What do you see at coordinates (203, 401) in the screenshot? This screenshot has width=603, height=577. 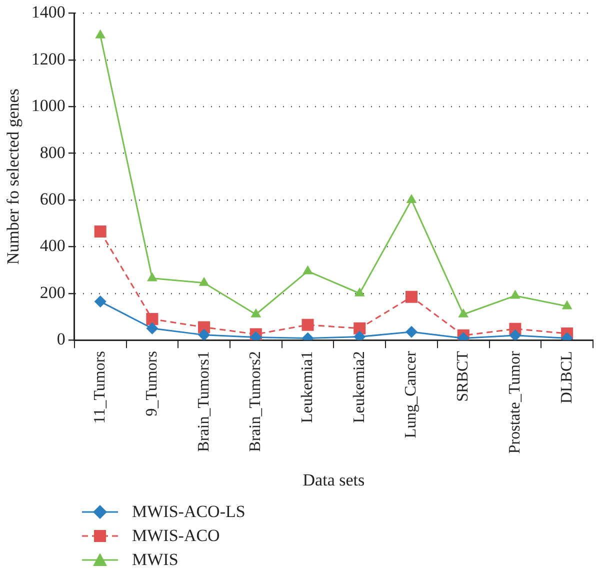 I see `x-tick-label: Brain_Tumors1` at bounding box center [203, 401].